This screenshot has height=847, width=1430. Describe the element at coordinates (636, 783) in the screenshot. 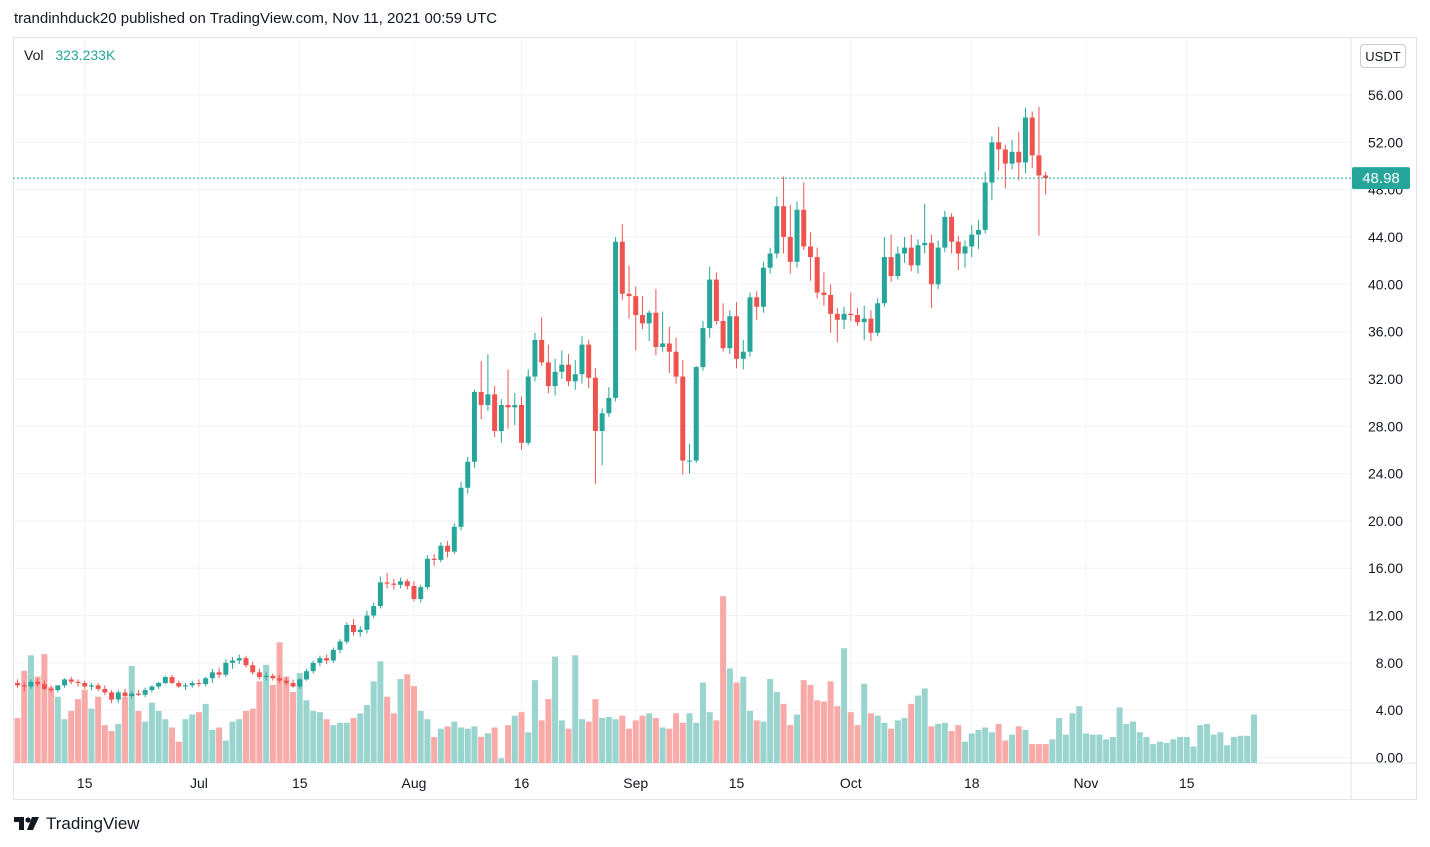

I see `time-axis: 15 Jul 15 Aug 16 Sep 15 Oct 18 Nov 15` at that location.